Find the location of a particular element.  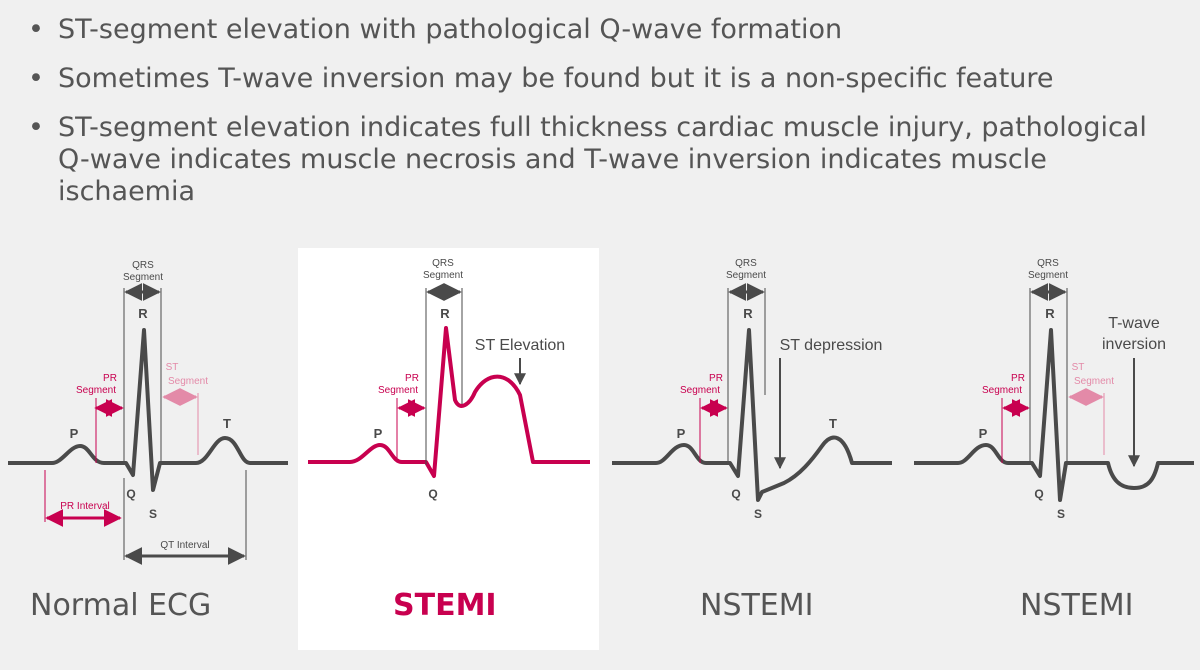

caption-nstemi-t: NSTEMI is located at coordinates (1077, 605).